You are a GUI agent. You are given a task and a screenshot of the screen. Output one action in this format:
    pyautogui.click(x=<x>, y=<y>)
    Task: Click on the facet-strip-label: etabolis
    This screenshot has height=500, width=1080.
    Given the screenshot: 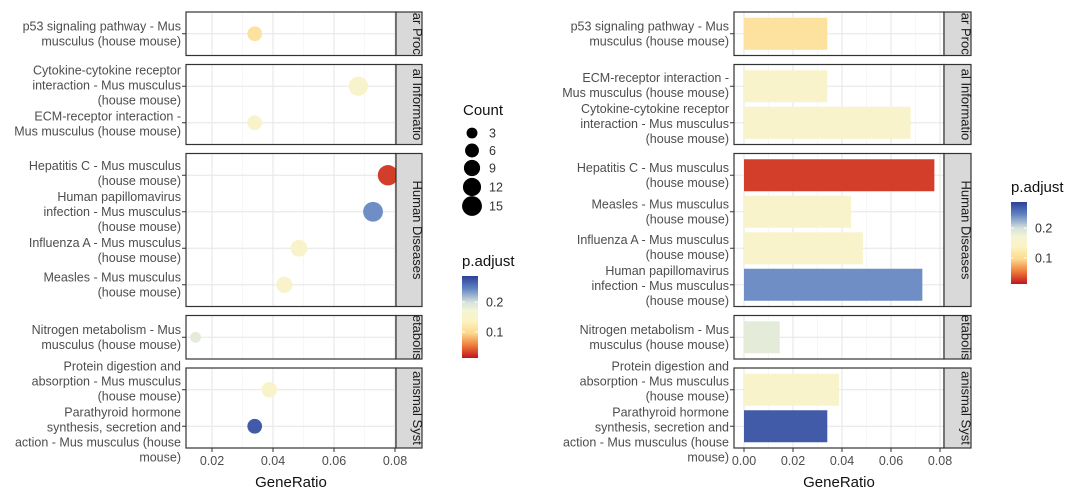 What is the action you would take?
    pyautogui.click(x=417, y=337)
    